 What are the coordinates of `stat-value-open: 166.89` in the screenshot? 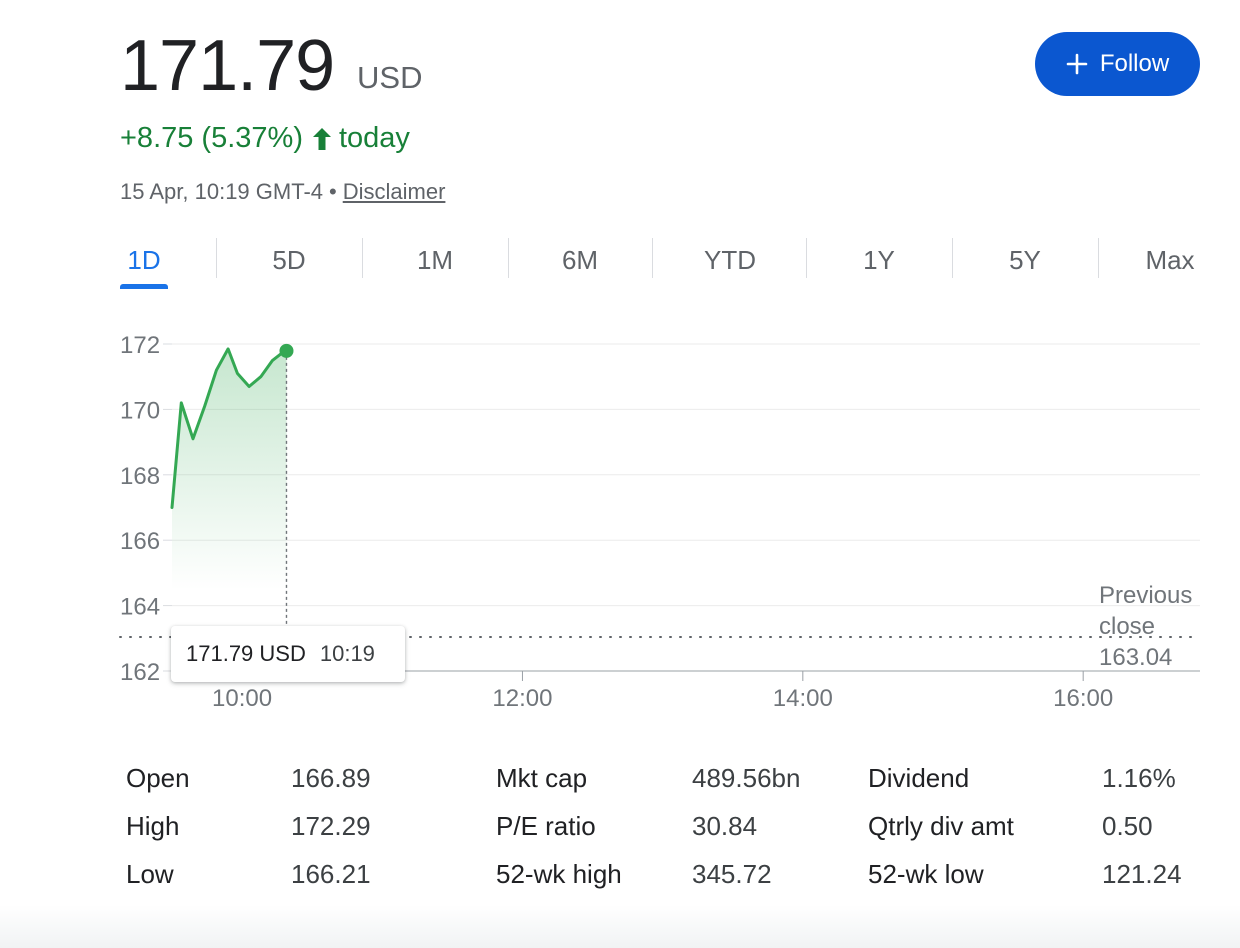 It's located at (331, 778).